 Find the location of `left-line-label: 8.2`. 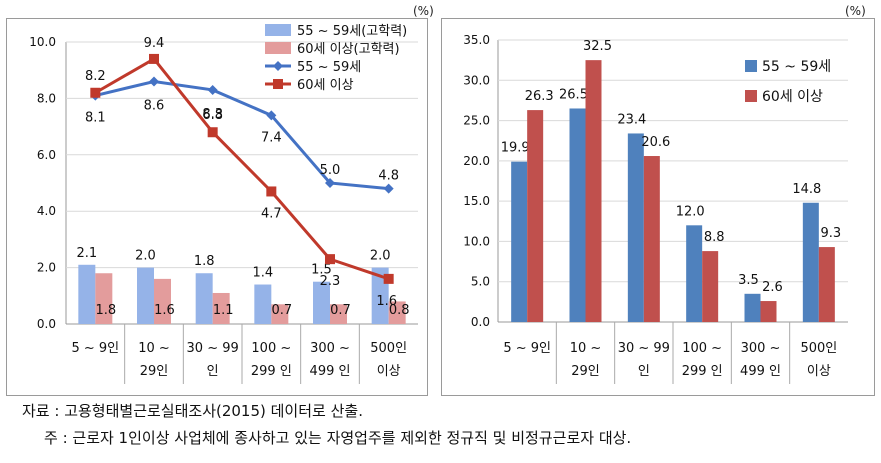

left-line-label: 8.2 is located at coordinates (95, 76).